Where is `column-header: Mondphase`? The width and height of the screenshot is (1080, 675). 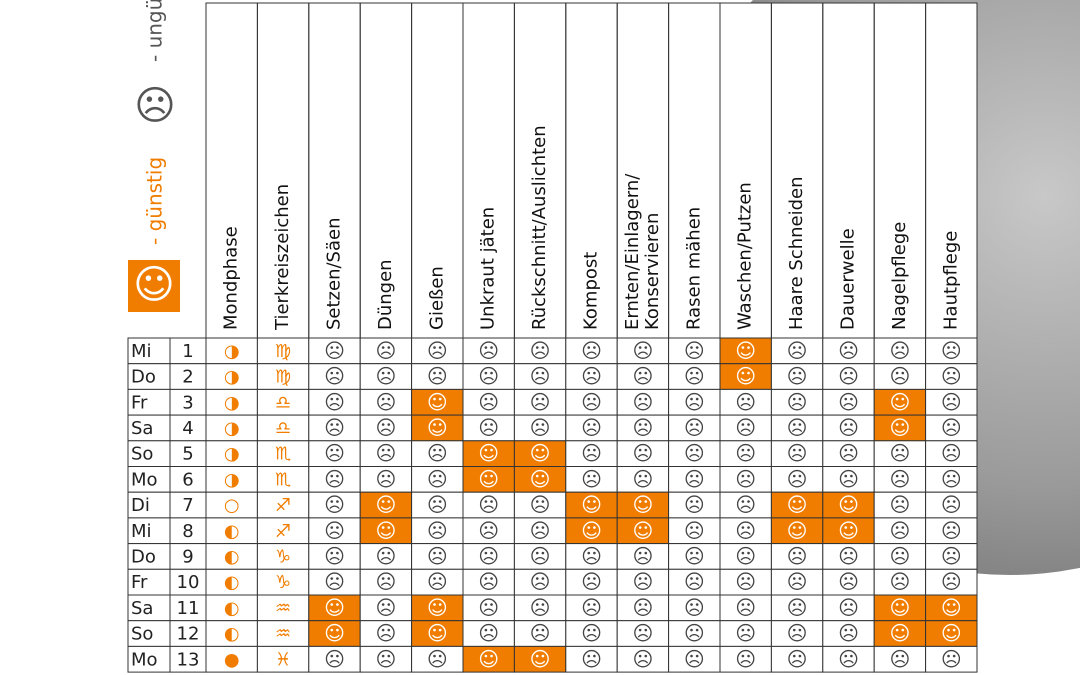
column-header: Mondphase is located at coordinates (231, 278).